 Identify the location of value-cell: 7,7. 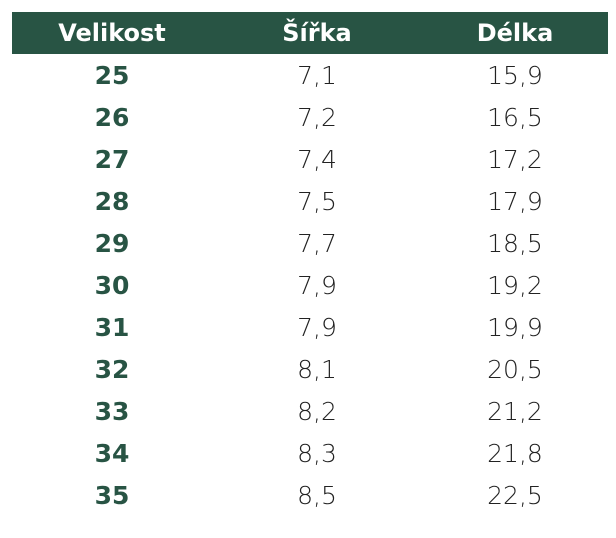
(317, 243).